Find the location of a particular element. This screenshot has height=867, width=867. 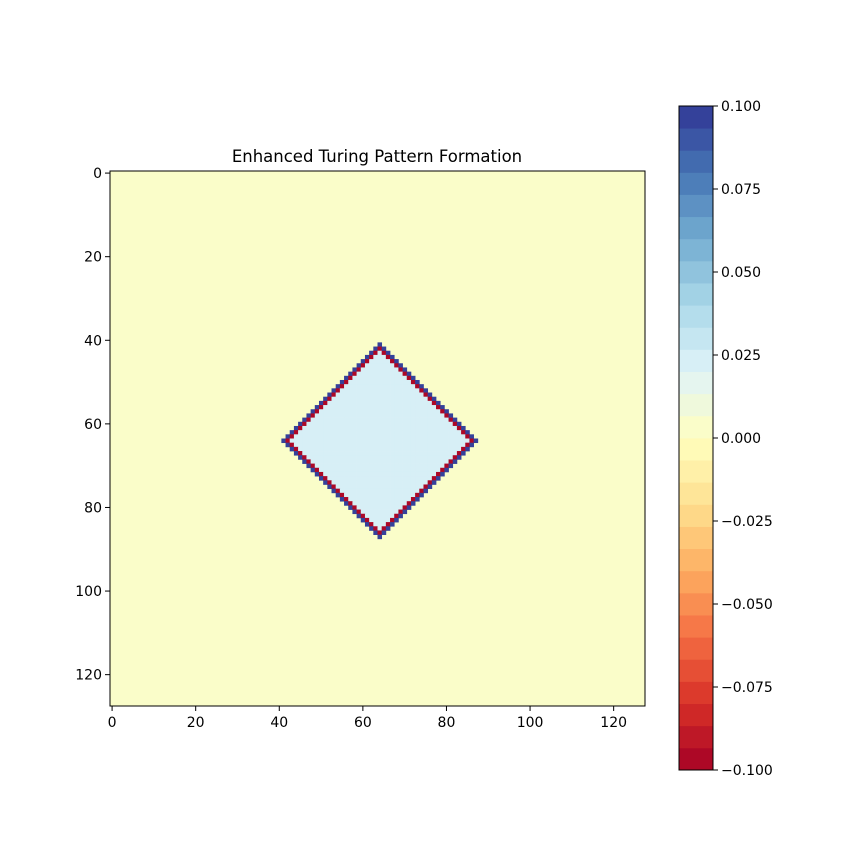

x-tick-label: 120 is located at coordinates (613, 723).